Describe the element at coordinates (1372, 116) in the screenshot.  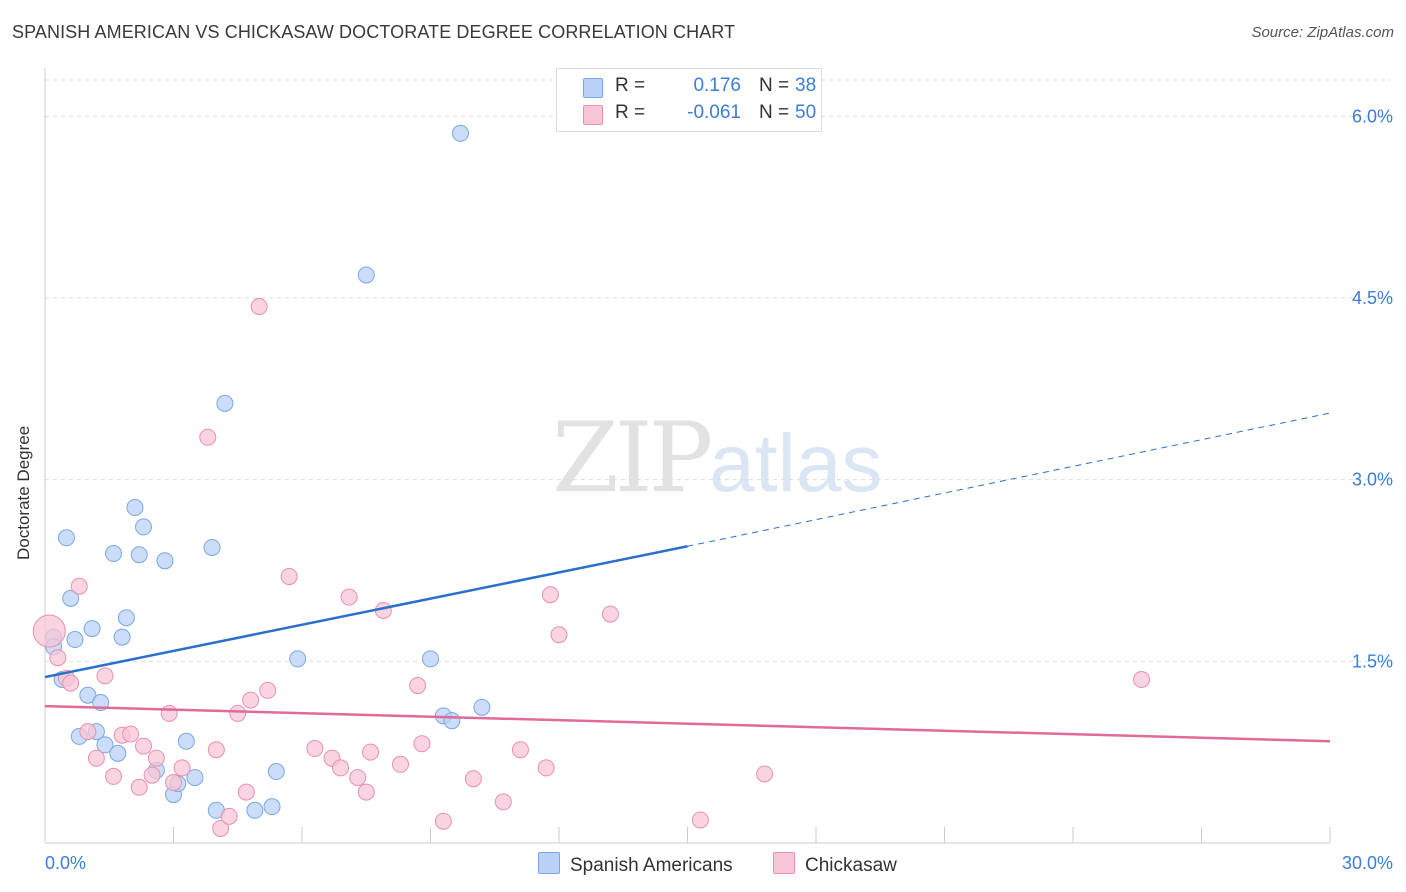
I see `y-tick-label: 6.0%` at that location.